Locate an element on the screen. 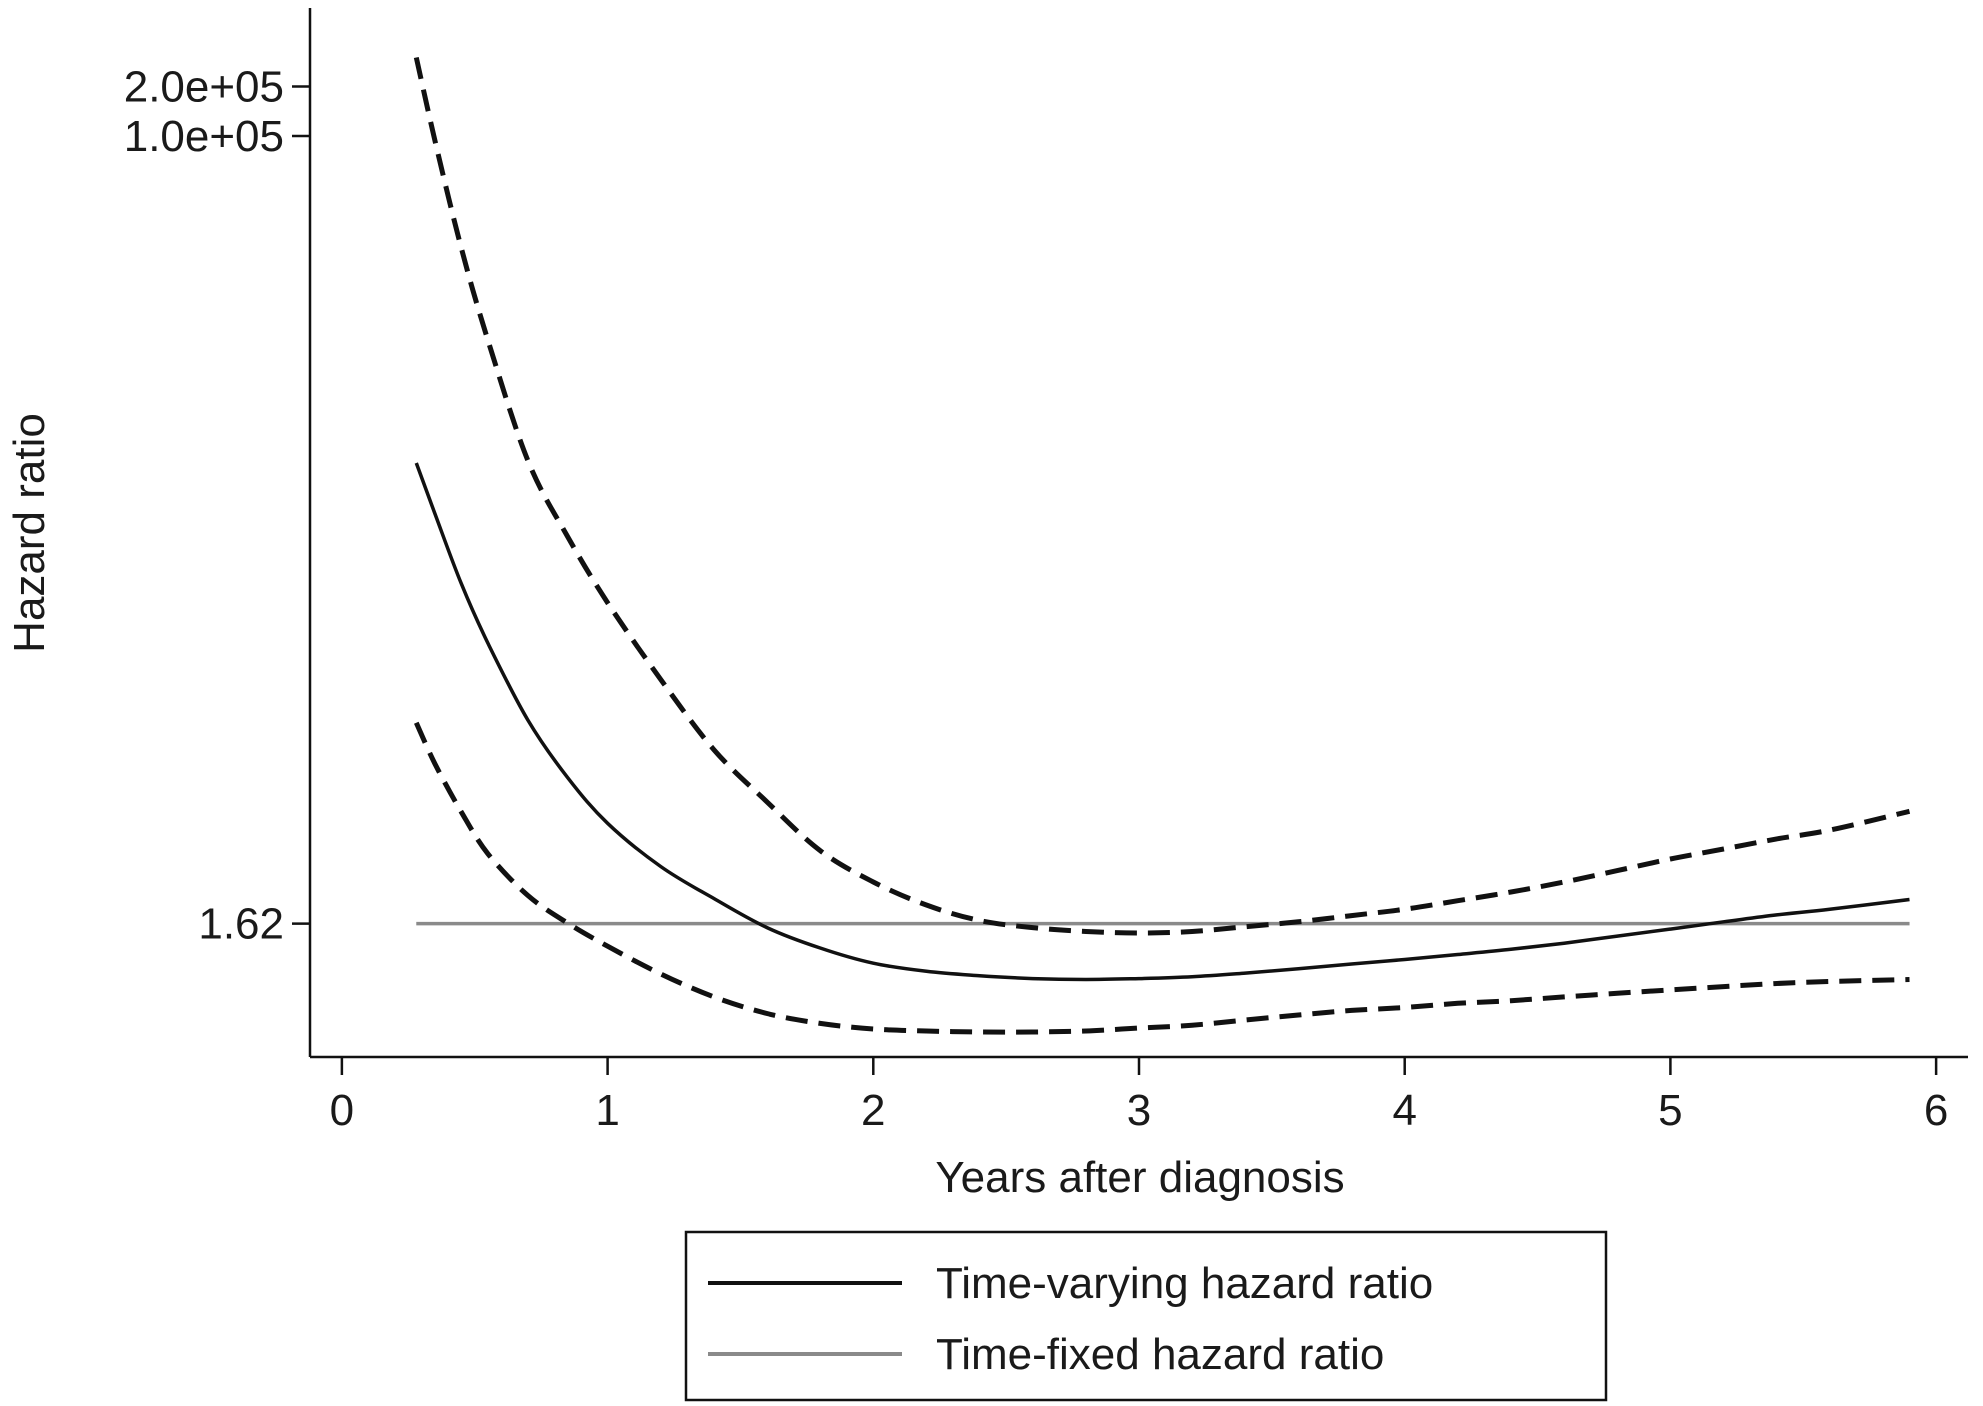  y-axis-label: Hazard ratio is located at coordinates (29, 533).